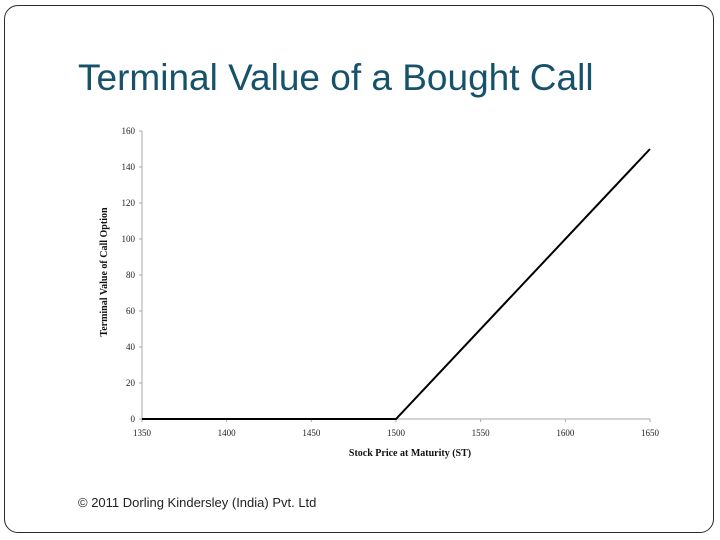 This screenshot has width=720, height=540. What do you see at coordinates (131, 311) in the screenshot?
I see `y-tick-label: 60` at bounding box center [131, 311].